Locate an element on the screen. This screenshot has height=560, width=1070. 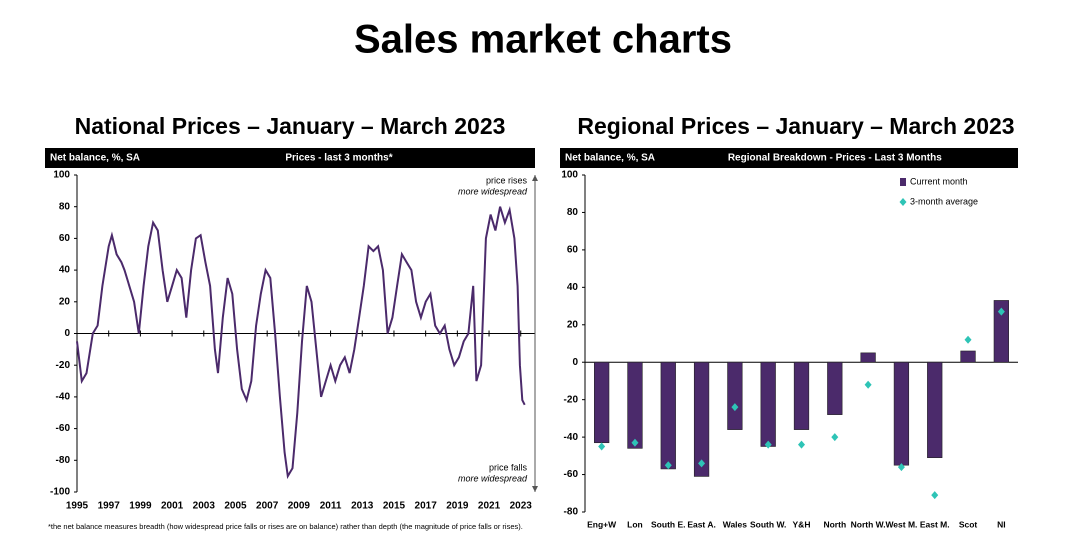
legend-label: 3-month average is located at coordinates (944, 201).